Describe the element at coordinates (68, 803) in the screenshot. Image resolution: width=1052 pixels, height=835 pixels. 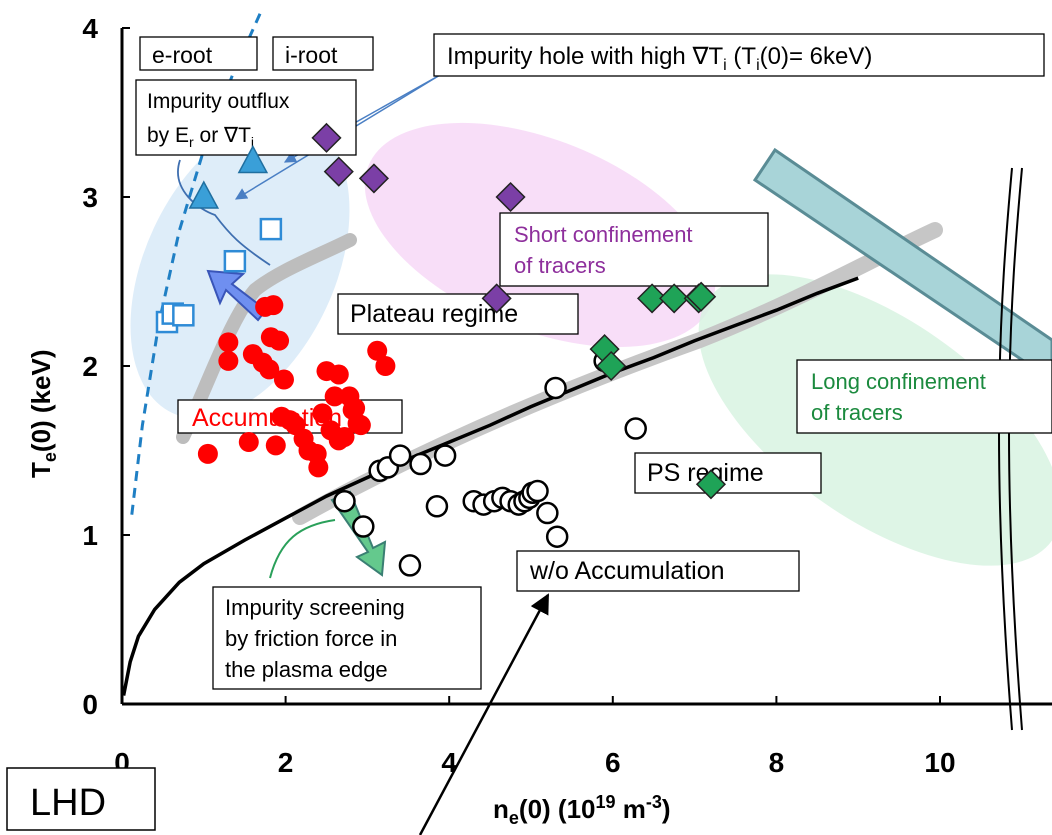
I see `device-label: LHD` at that location.